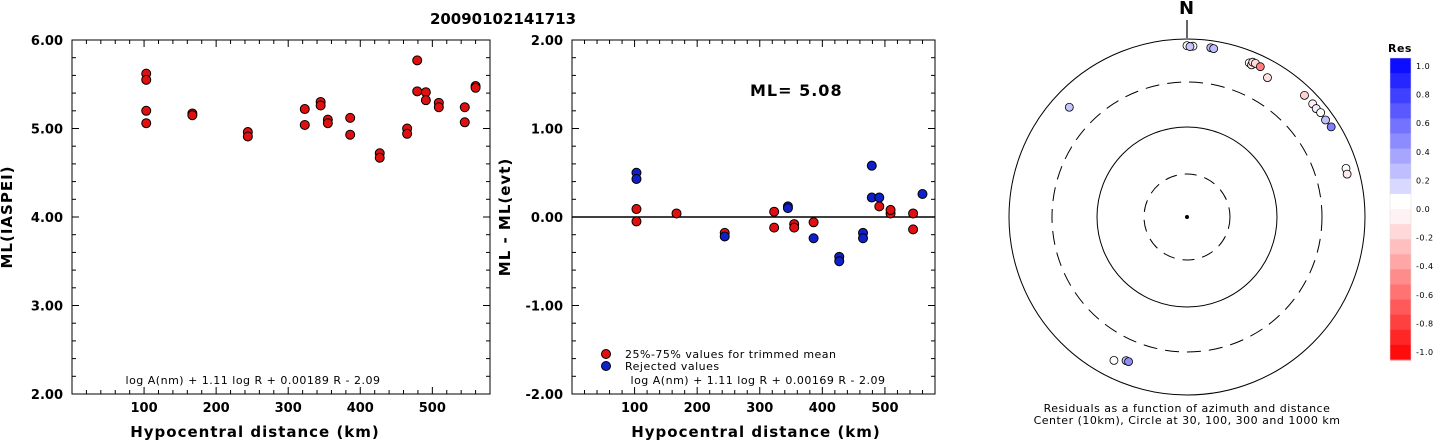 Image resolution: width=1437 pixels, height=441 pixels. What do you see at coordinates (8, 216) in the screenshot?
I see `panel1-ylabel: ML(IASPEI)` at bounding box center [8, 216].